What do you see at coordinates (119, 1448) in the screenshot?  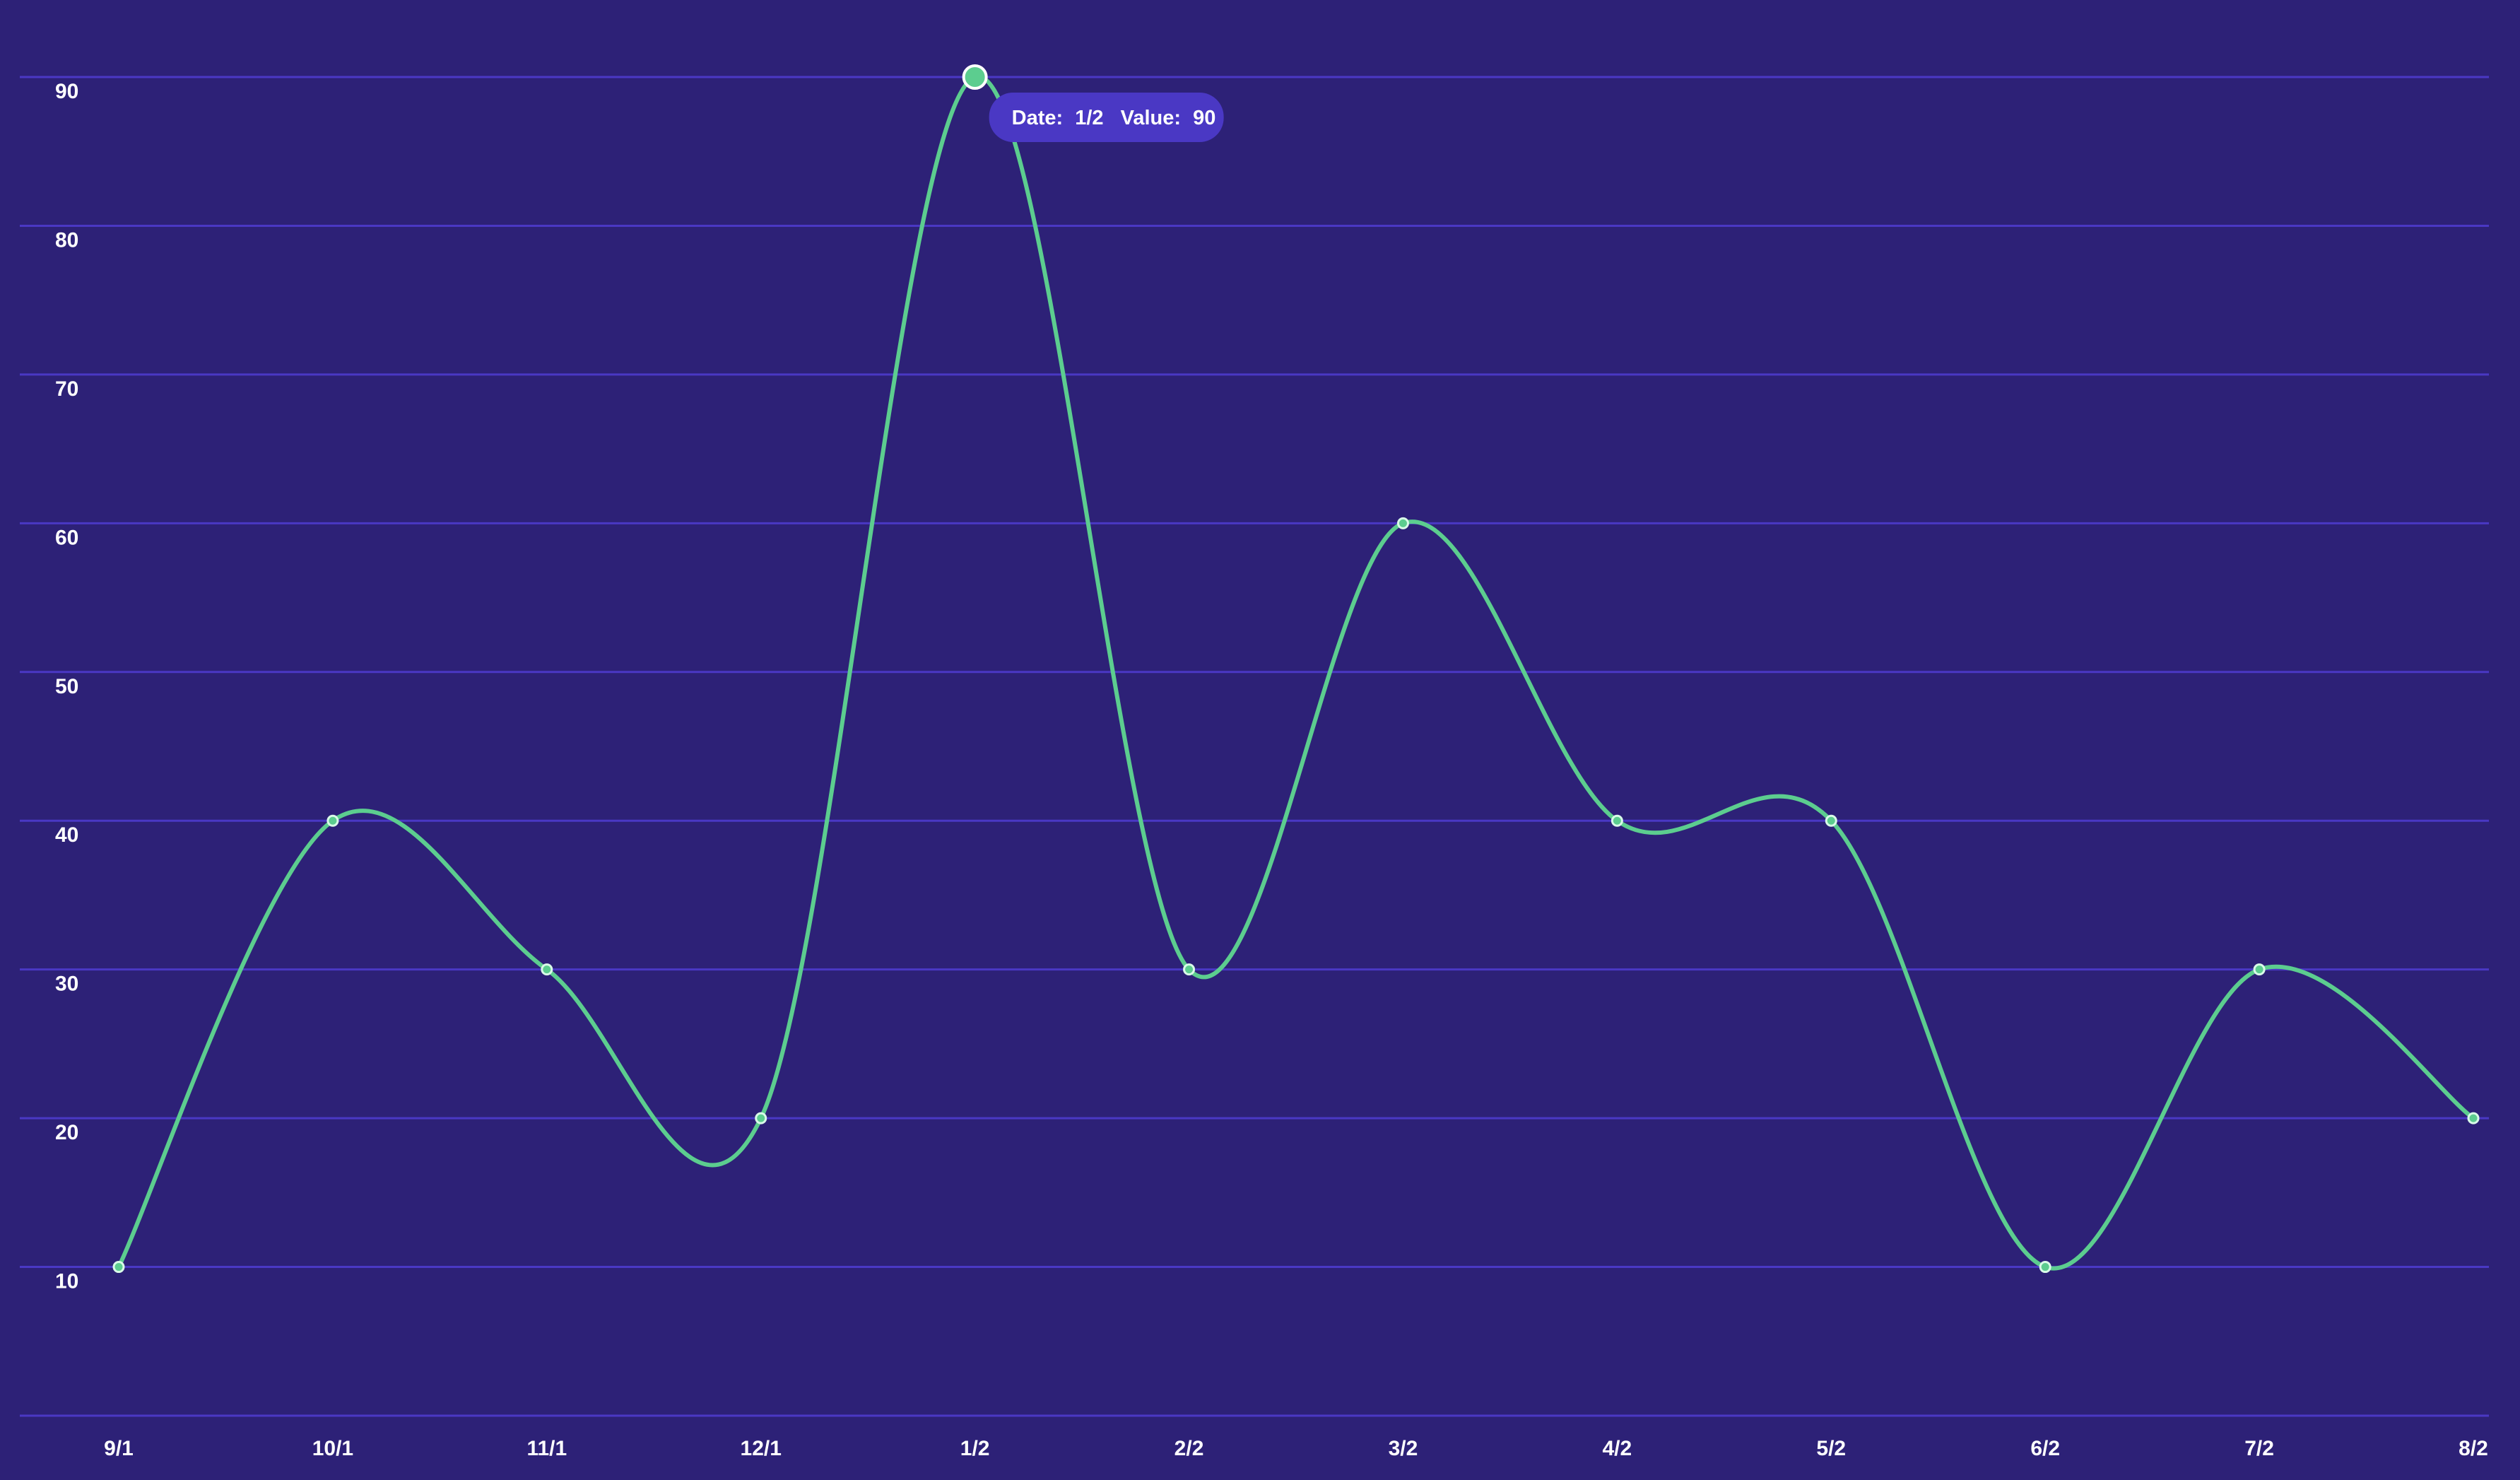 I see `x-tick-label: 9/1` at bounding box center [119, 1448].